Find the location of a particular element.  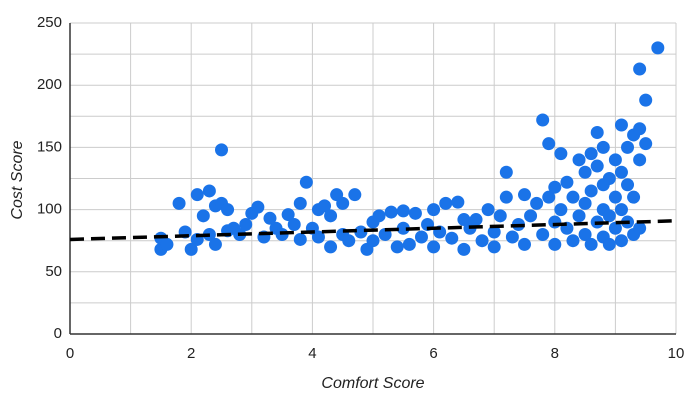

y-tick-label: 50 is located at coordinates (53, 271).